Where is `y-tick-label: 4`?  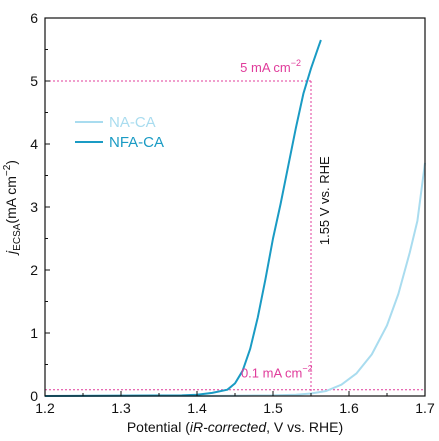
y-tick-label: 4 is located at coordinates (34, 144).